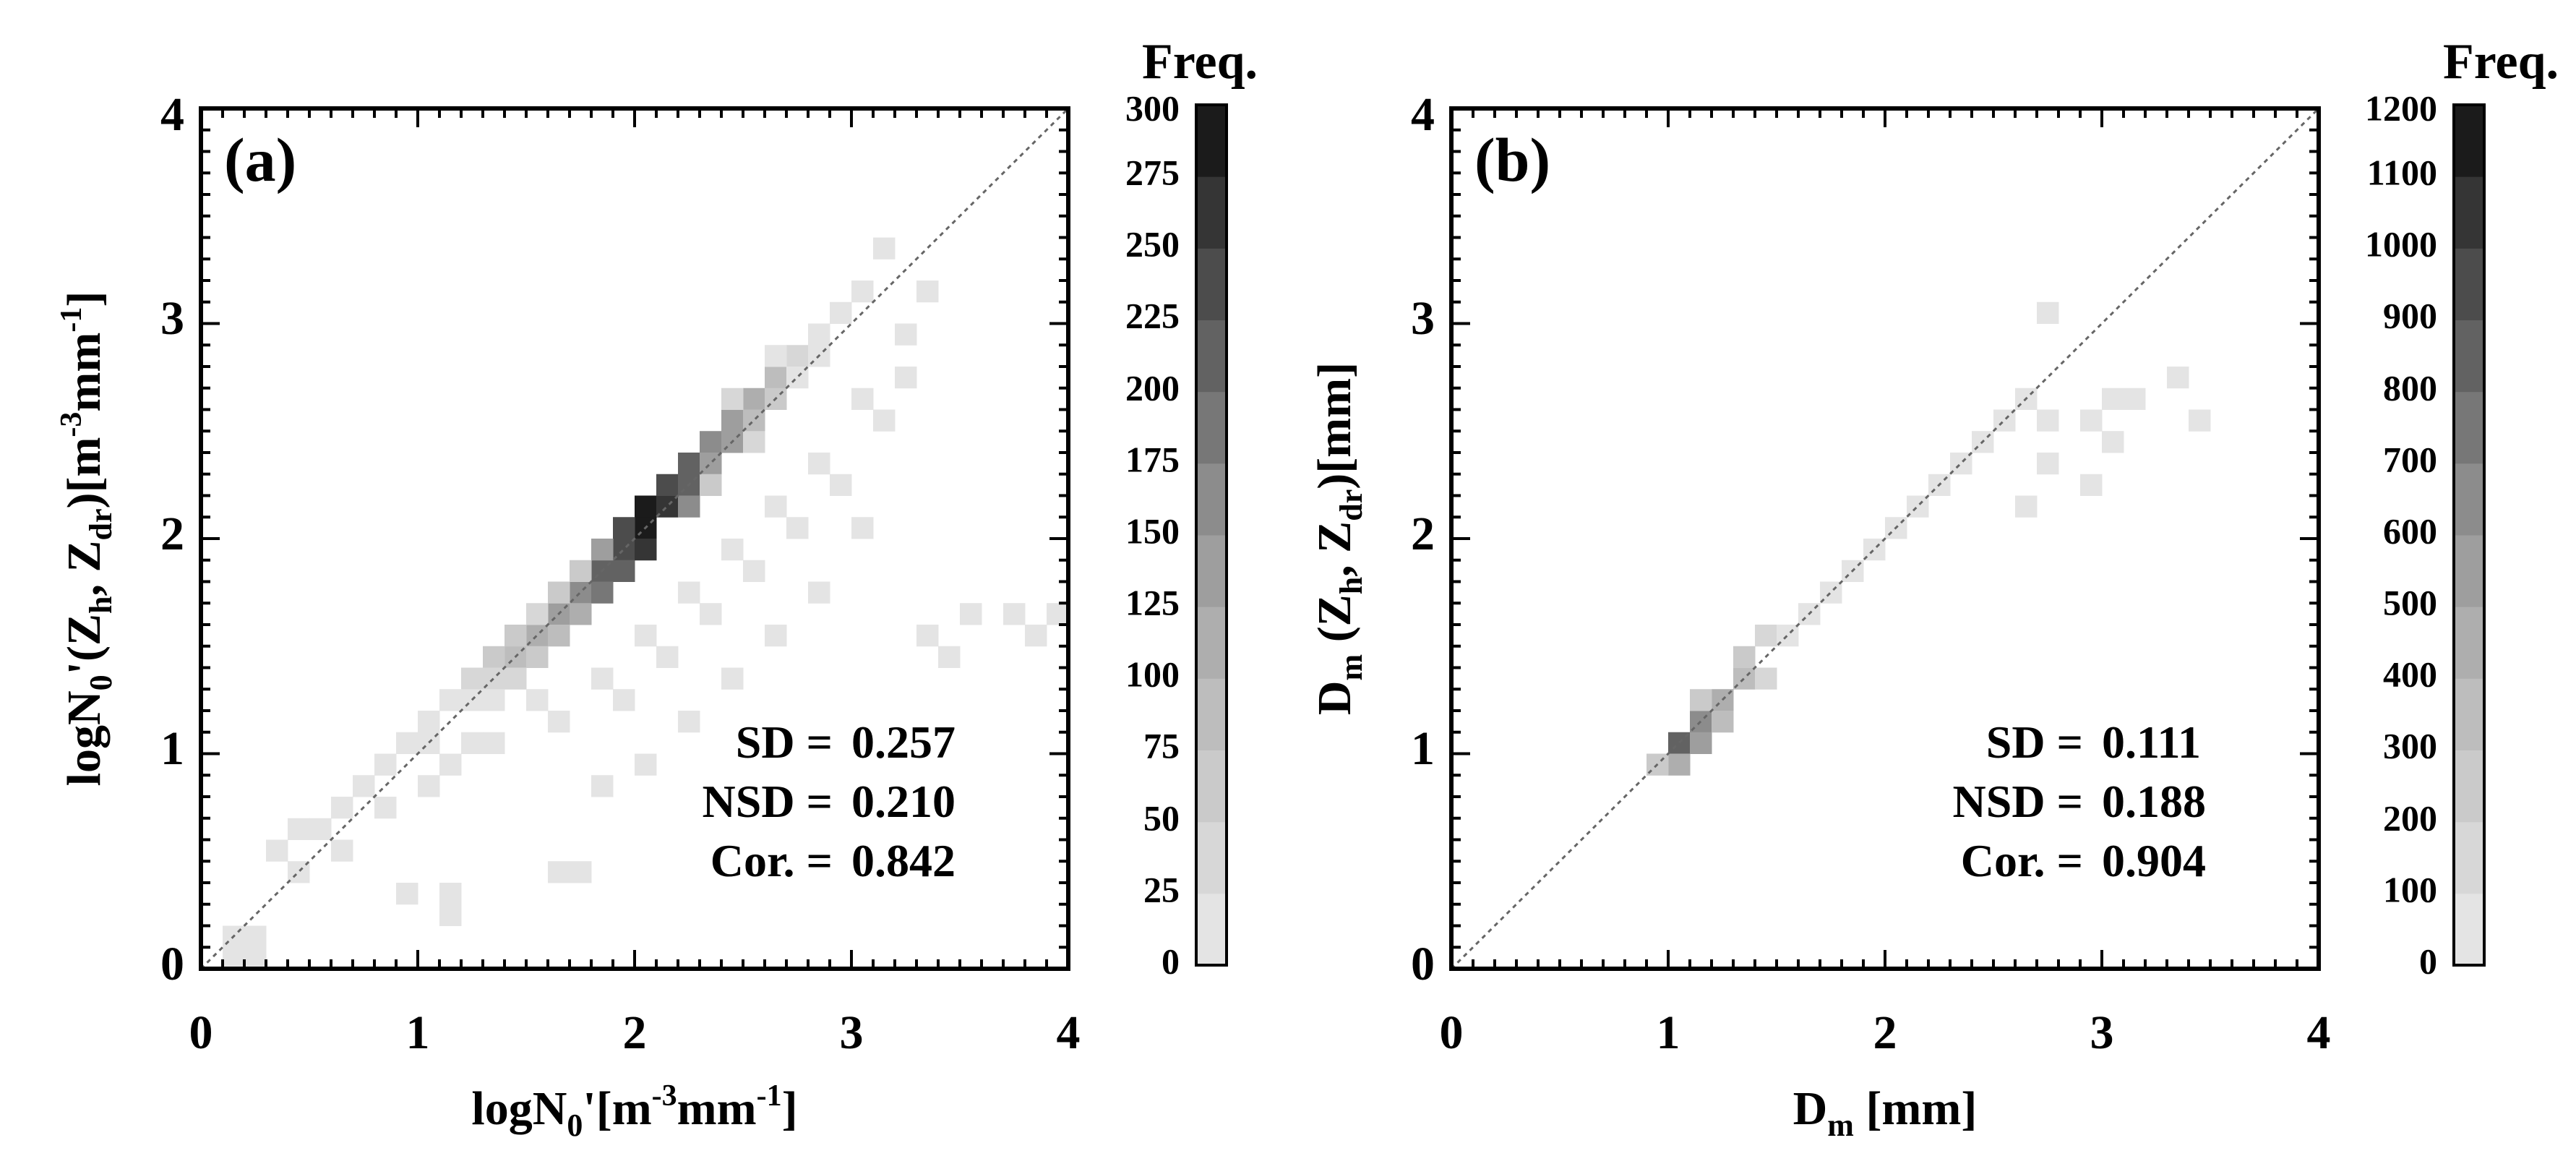 The image size is (2576, 1156). What do you see at coordinates (2410, 530) in the screenshot?
I see `colorbar-label: 600` at bounding box center [2410, 530].